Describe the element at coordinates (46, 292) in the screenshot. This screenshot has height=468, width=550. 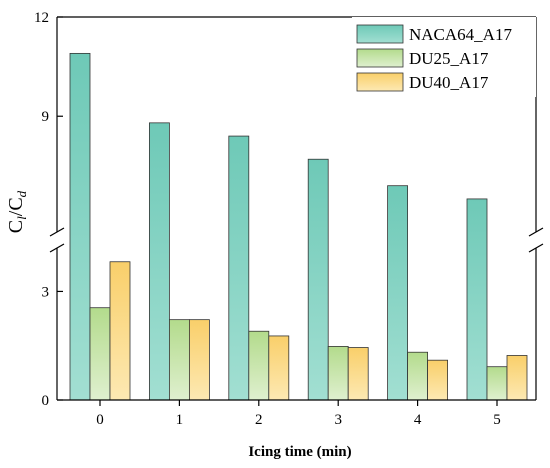
I see `y-tick-label: 3` at that location.